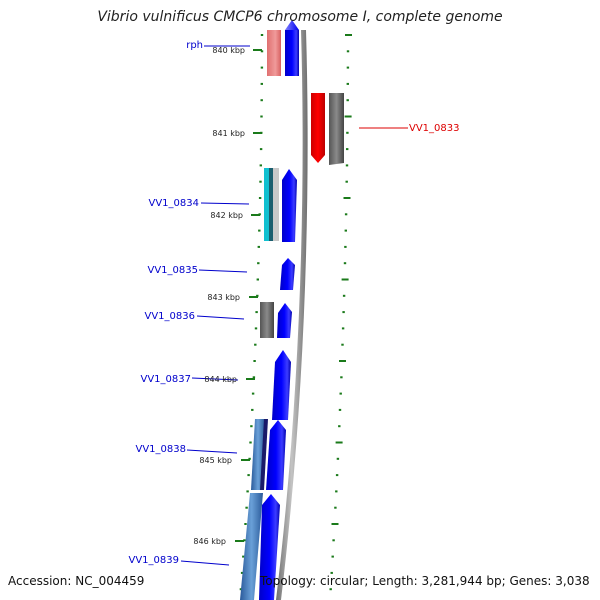  I want to click on label-vv1-0834: VV1_0834, so click(174, 203).